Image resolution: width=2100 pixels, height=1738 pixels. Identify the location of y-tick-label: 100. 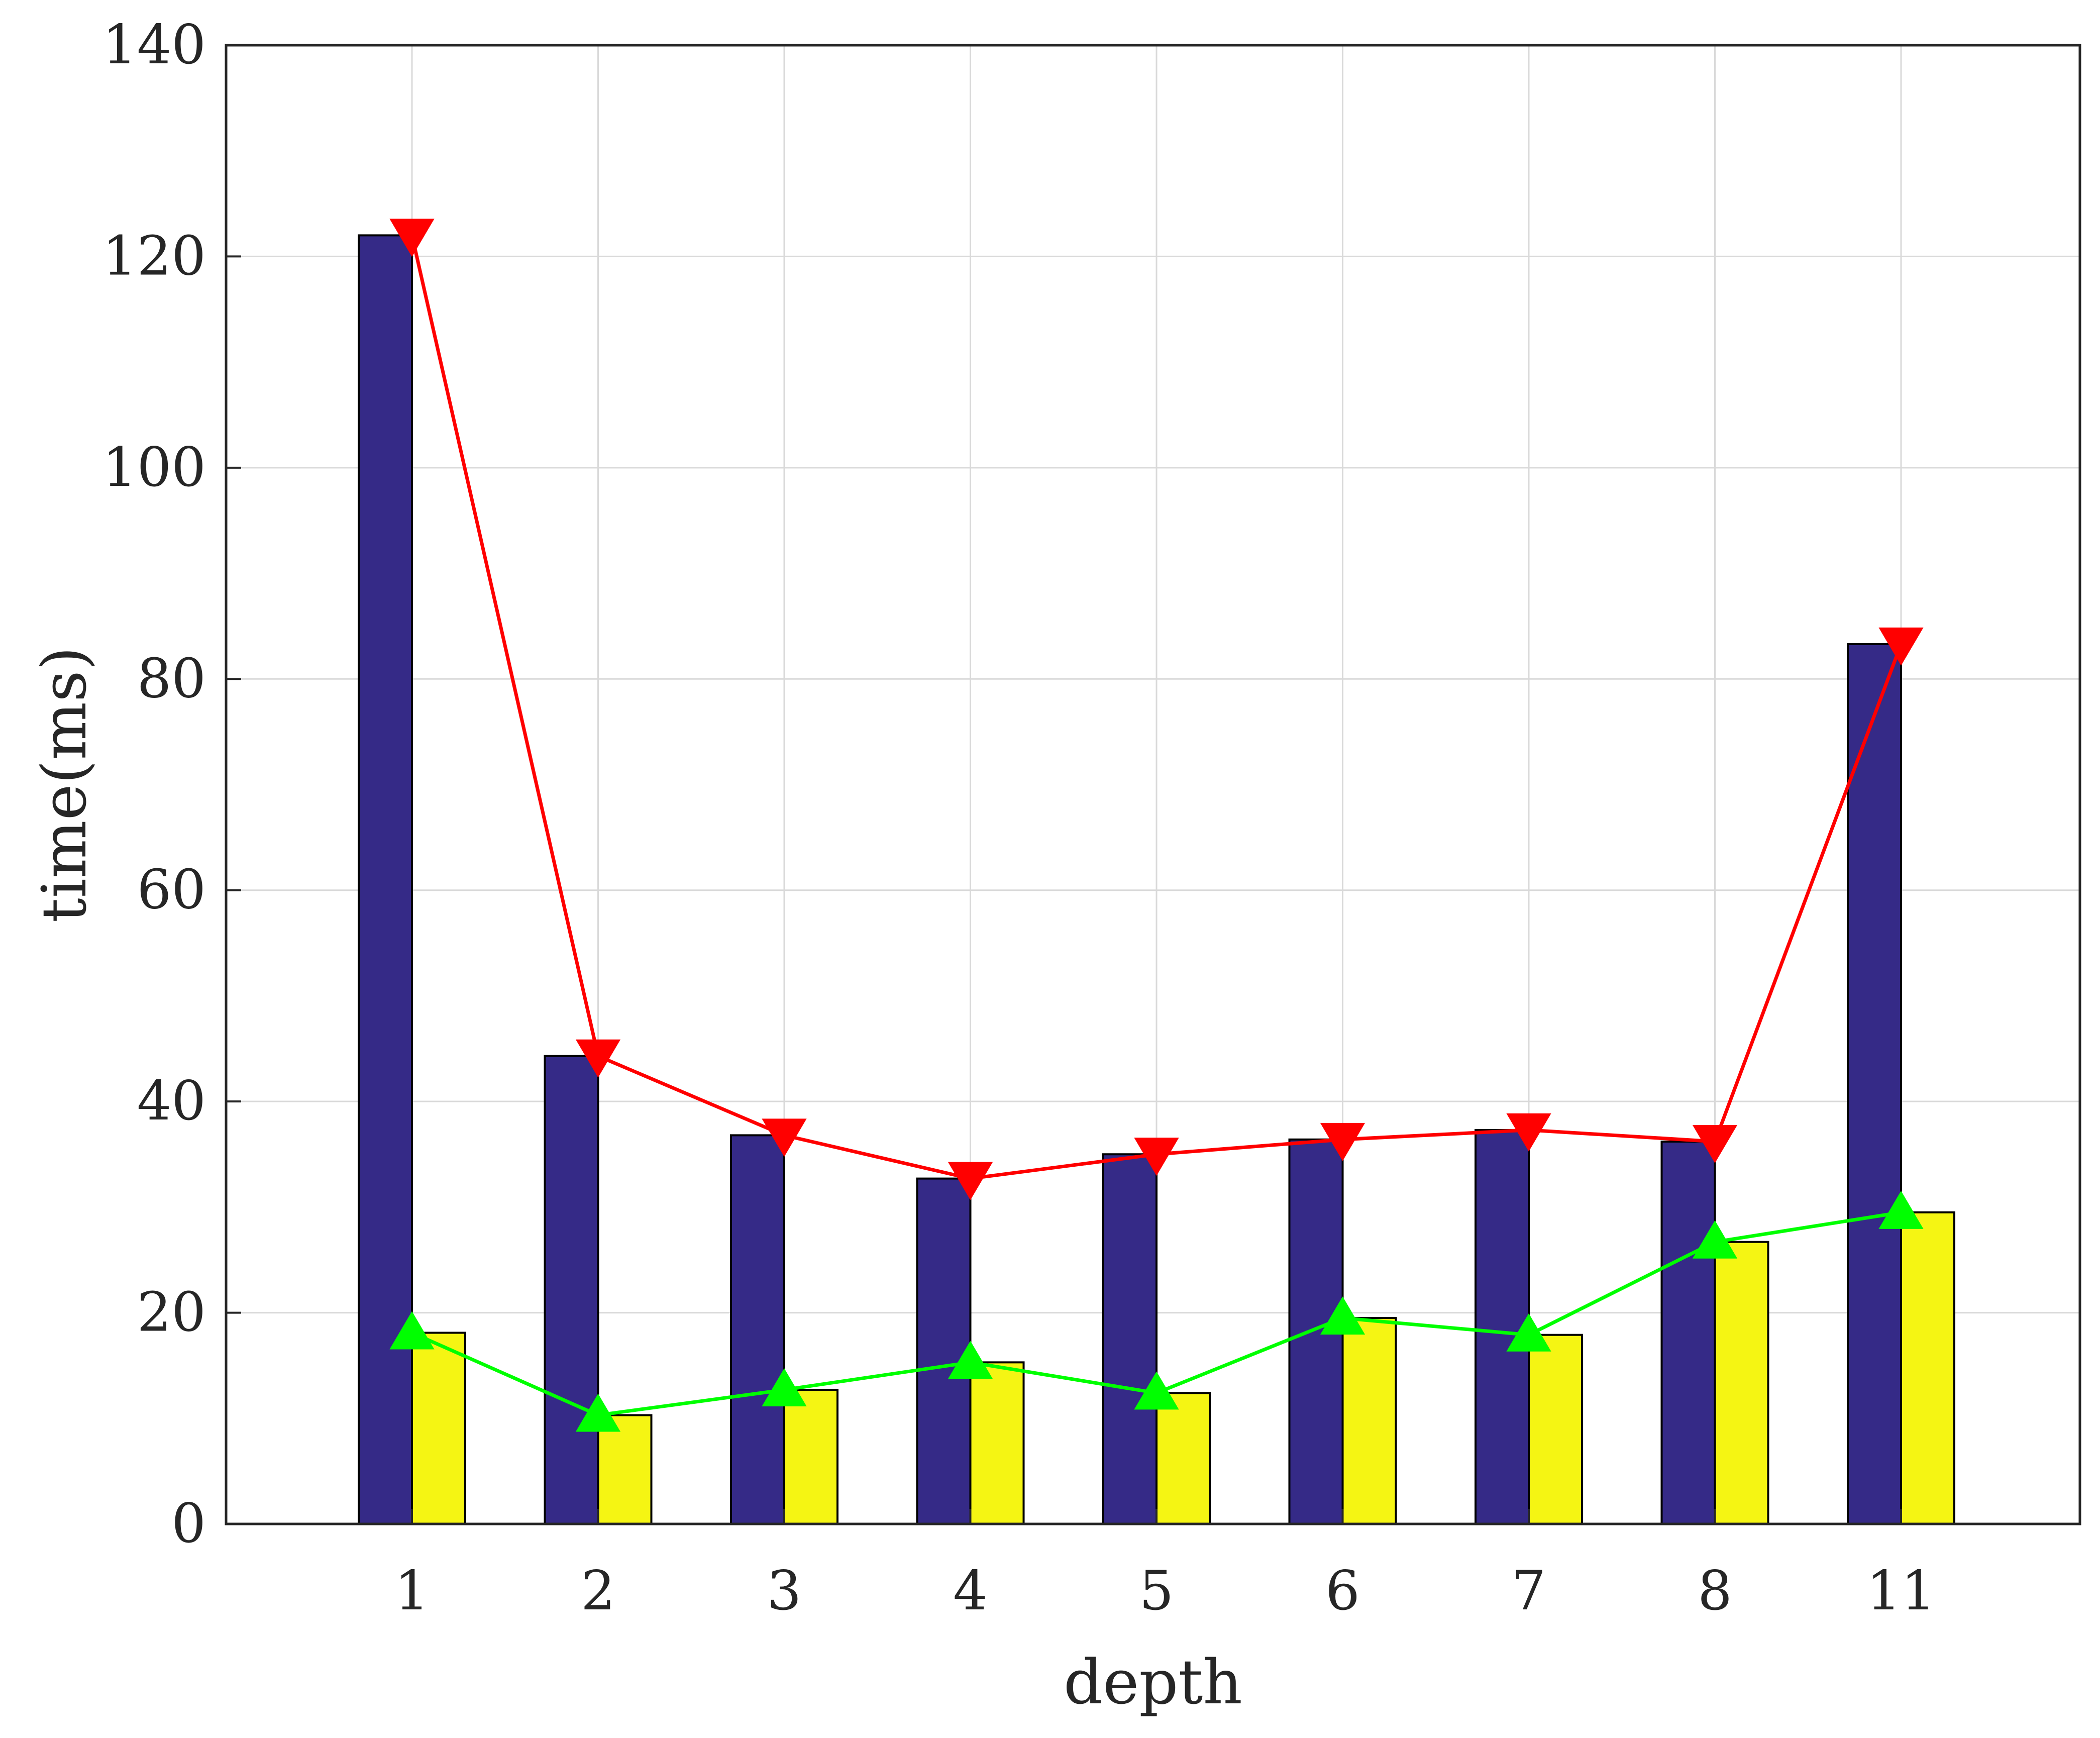
(154, 467).